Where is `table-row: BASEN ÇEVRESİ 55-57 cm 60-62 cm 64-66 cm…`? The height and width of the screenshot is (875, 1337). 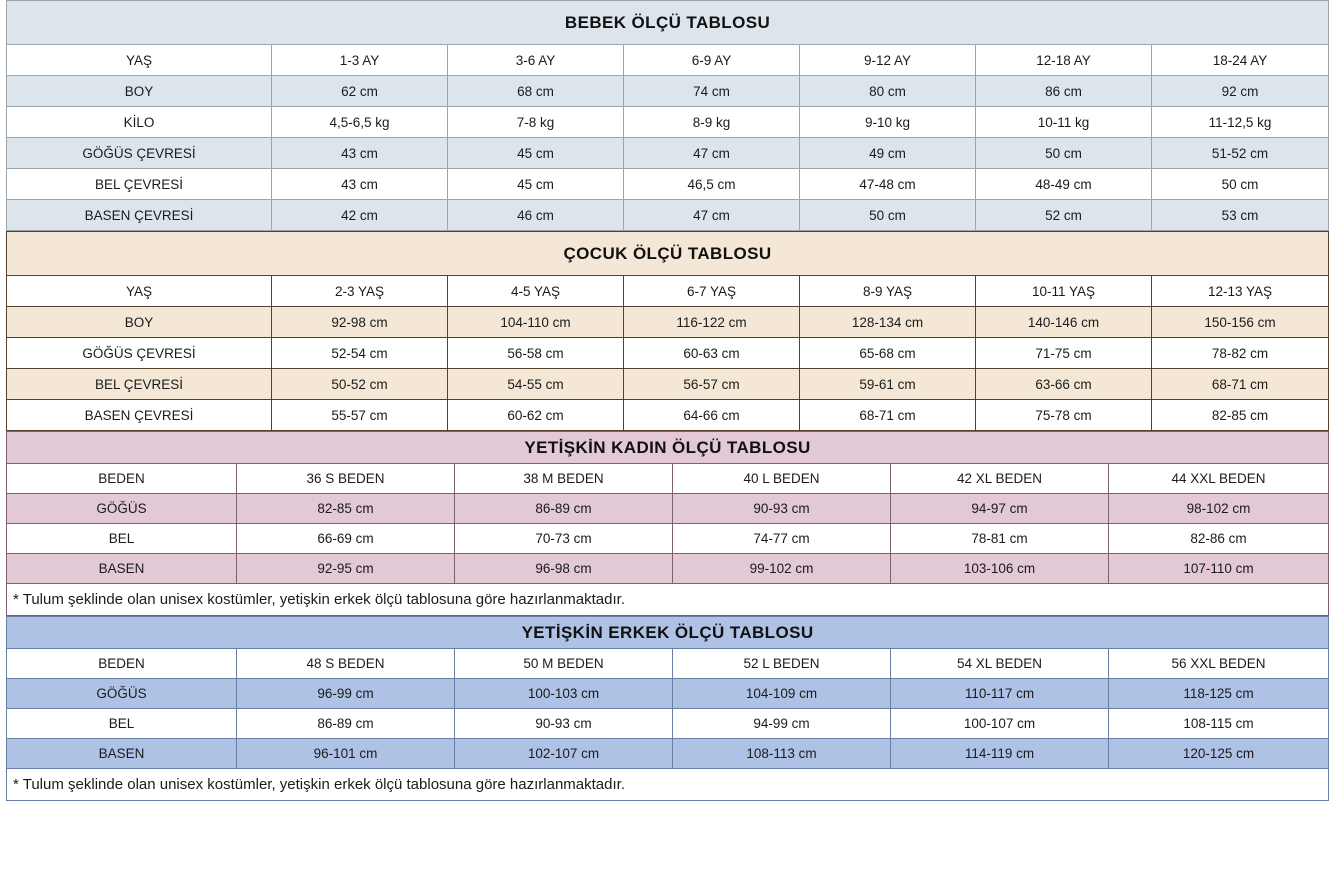
table-row: BASEN ÇEVRESİ 55-57 cm 60-62 cm 64-66 cm… is located at coordinates (668, 415).